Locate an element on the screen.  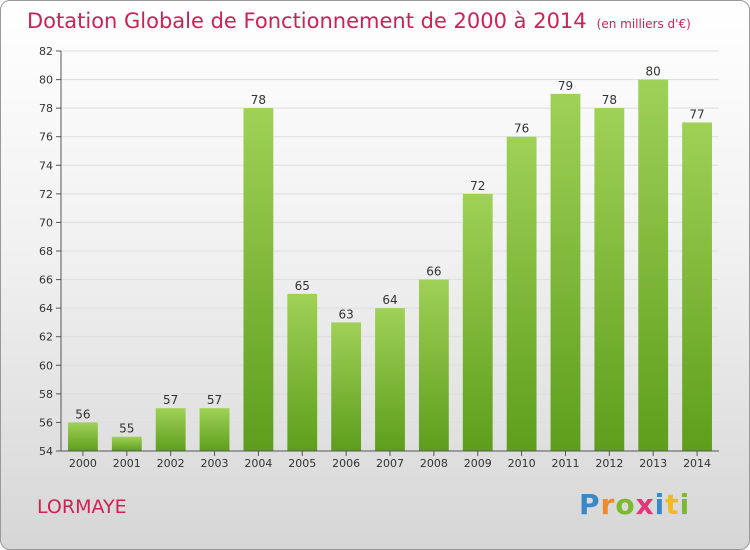
y-tick-label: 82 is located at coordinates (46, 51).